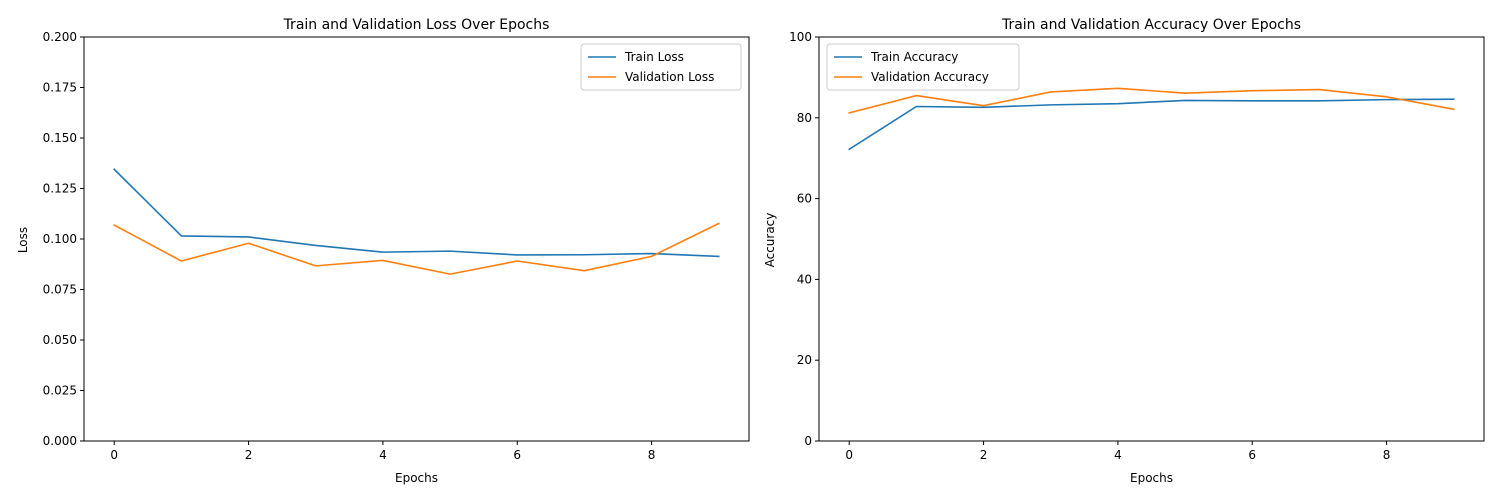 This screenshot has width=1500, height=500. Describe the element at coordinates (652, 455) in the screenshot. I see `loss-x-tick-label: 8` at that location.